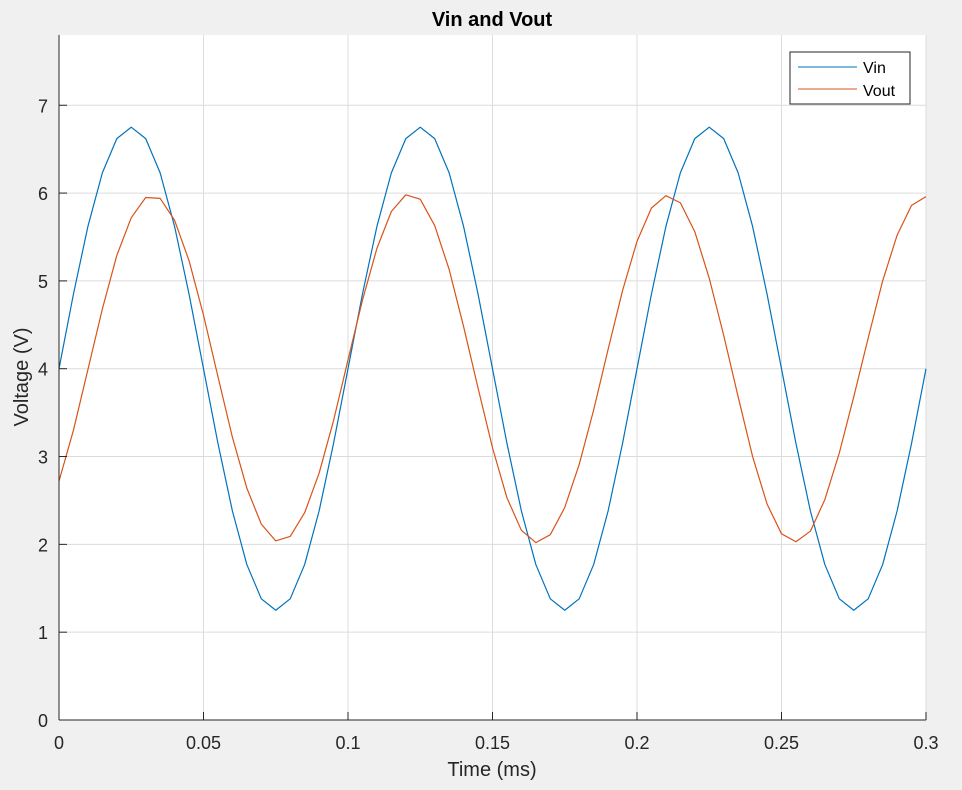  I want to click on x-tick-label: 0.15, so click(492, 743).